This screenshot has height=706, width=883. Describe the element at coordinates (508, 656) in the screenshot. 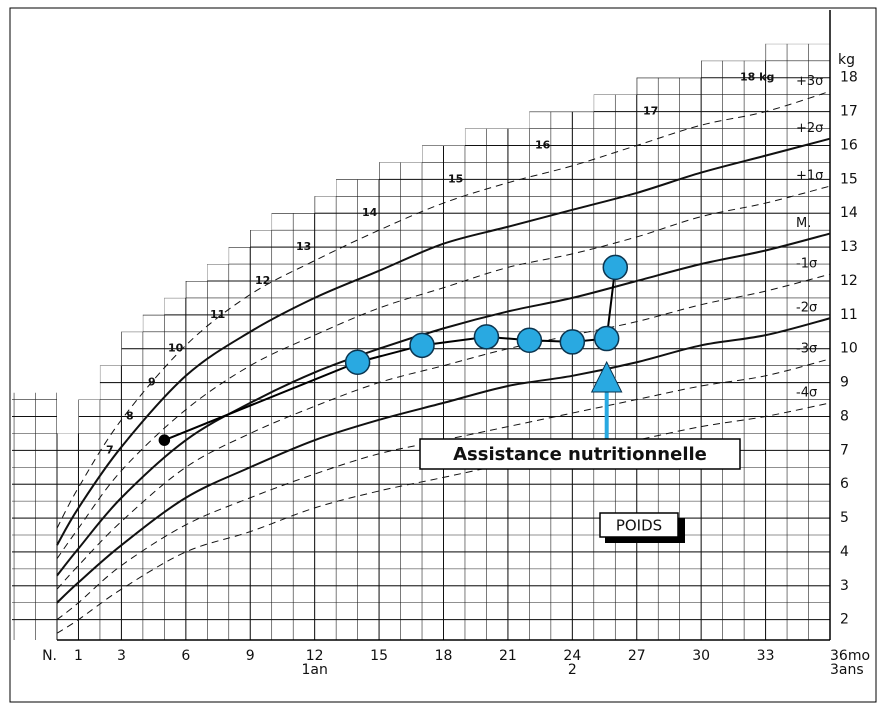

I see `x-tick-label: 21` at that location.